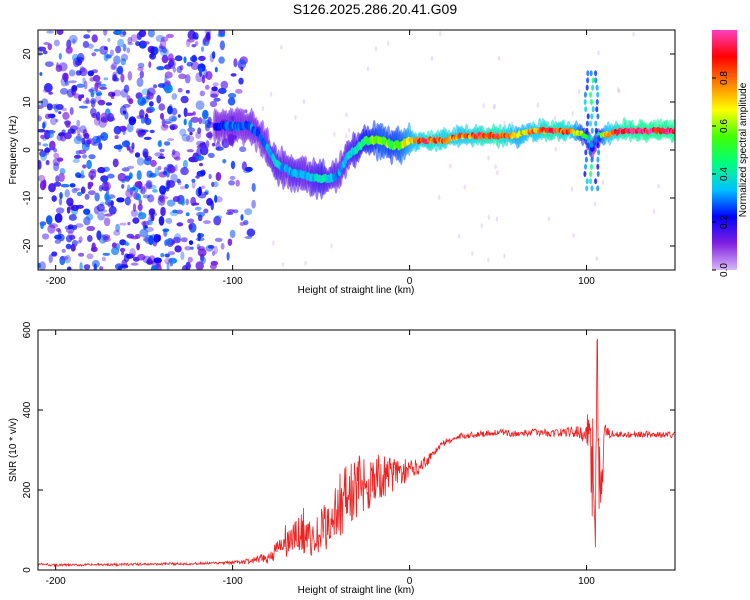 This screenshot has width=750, height=600. What do you see at coordinates (410, 281) in the screenshot?
I see `x-tick-label: 0` at bounding box center [410, 281].